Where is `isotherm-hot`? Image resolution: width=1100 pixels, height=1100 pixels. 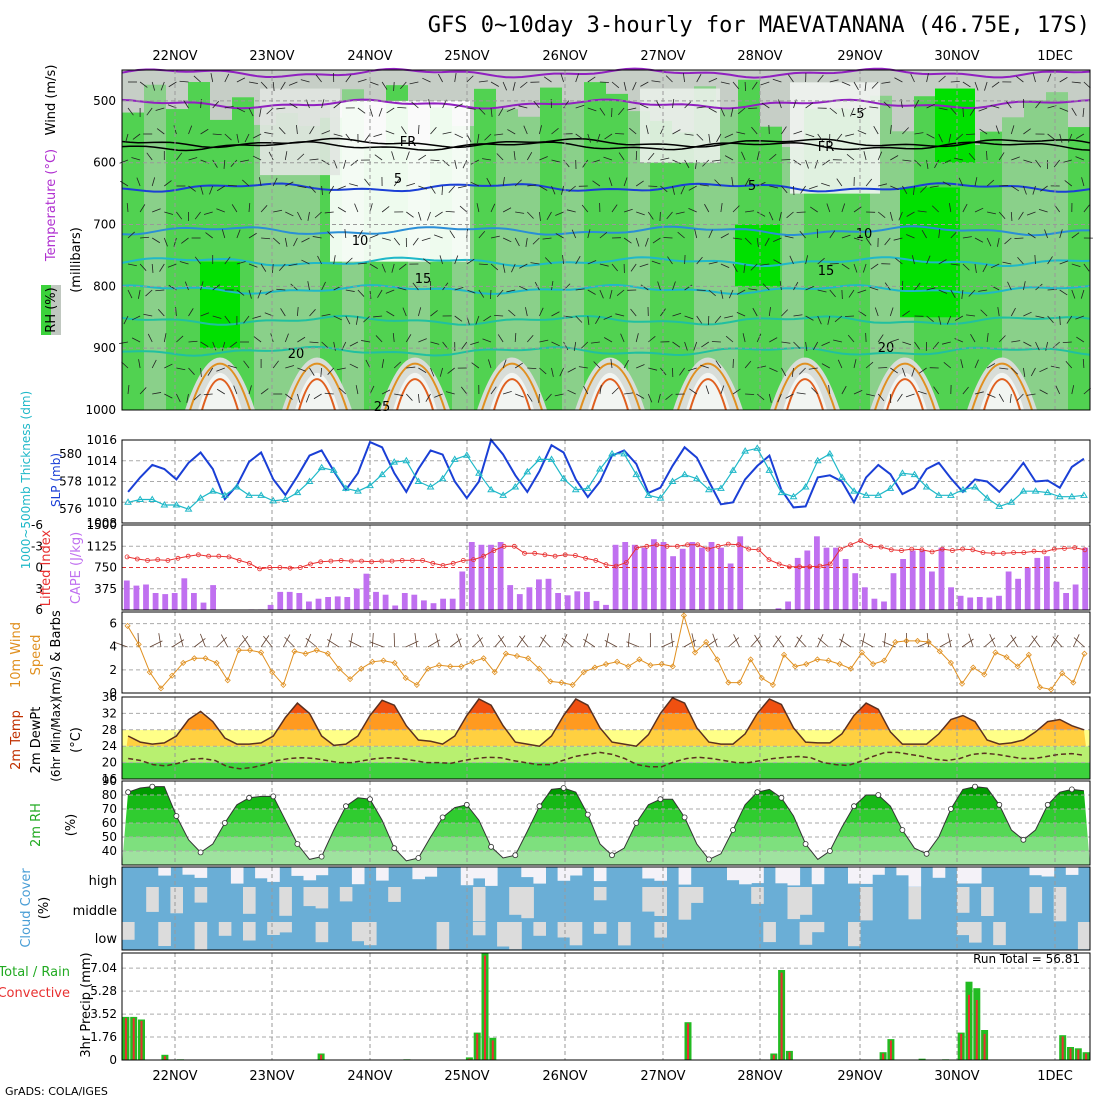
isotherm-hot is located at coordinates (610, 394).